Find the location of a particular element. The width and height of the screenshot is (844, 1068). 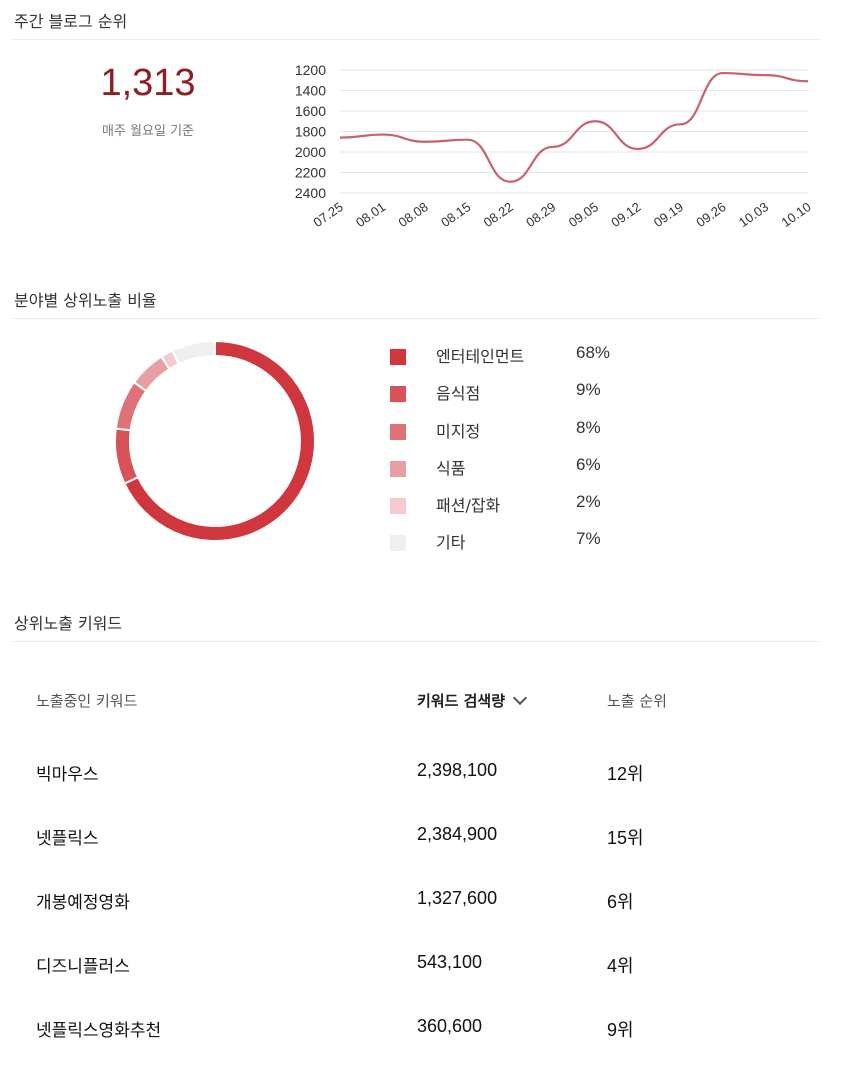

x-tick-label: 08.01 is located at coordinates (370, 214).